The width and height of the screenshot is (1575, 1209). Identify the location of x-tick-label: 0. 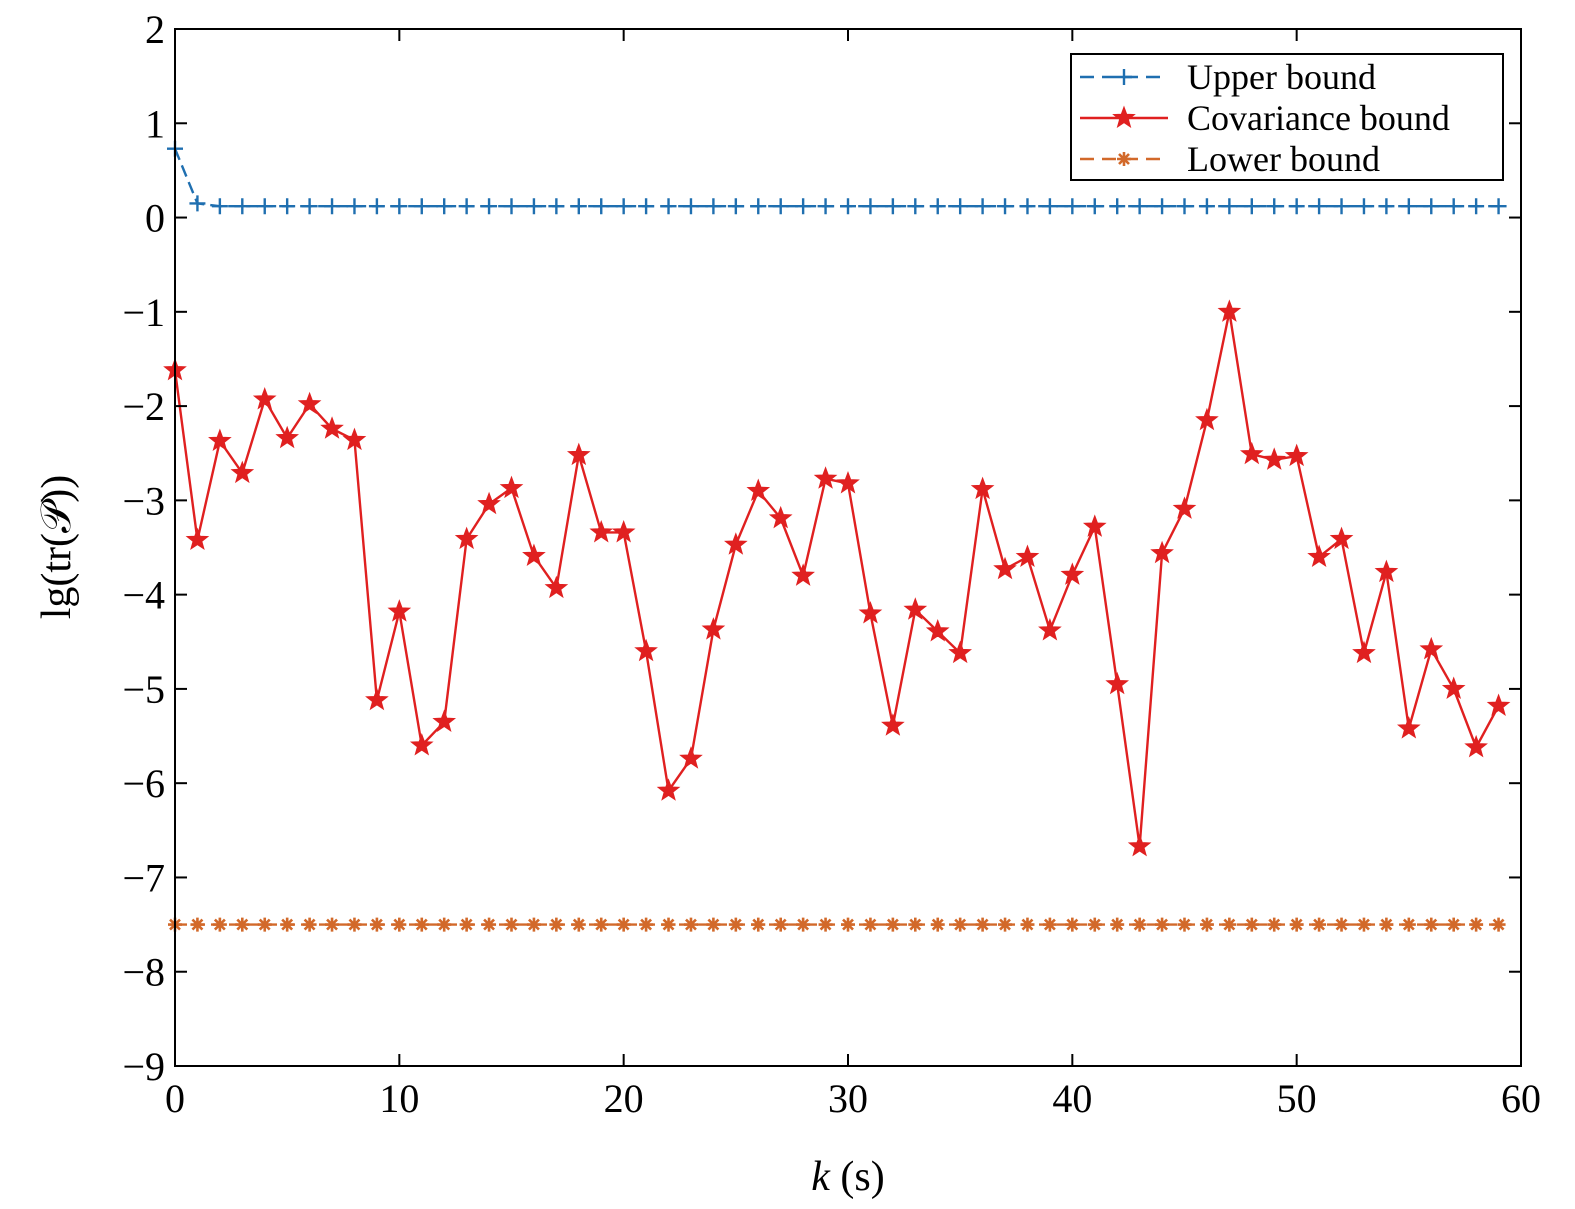
(175, 1098).